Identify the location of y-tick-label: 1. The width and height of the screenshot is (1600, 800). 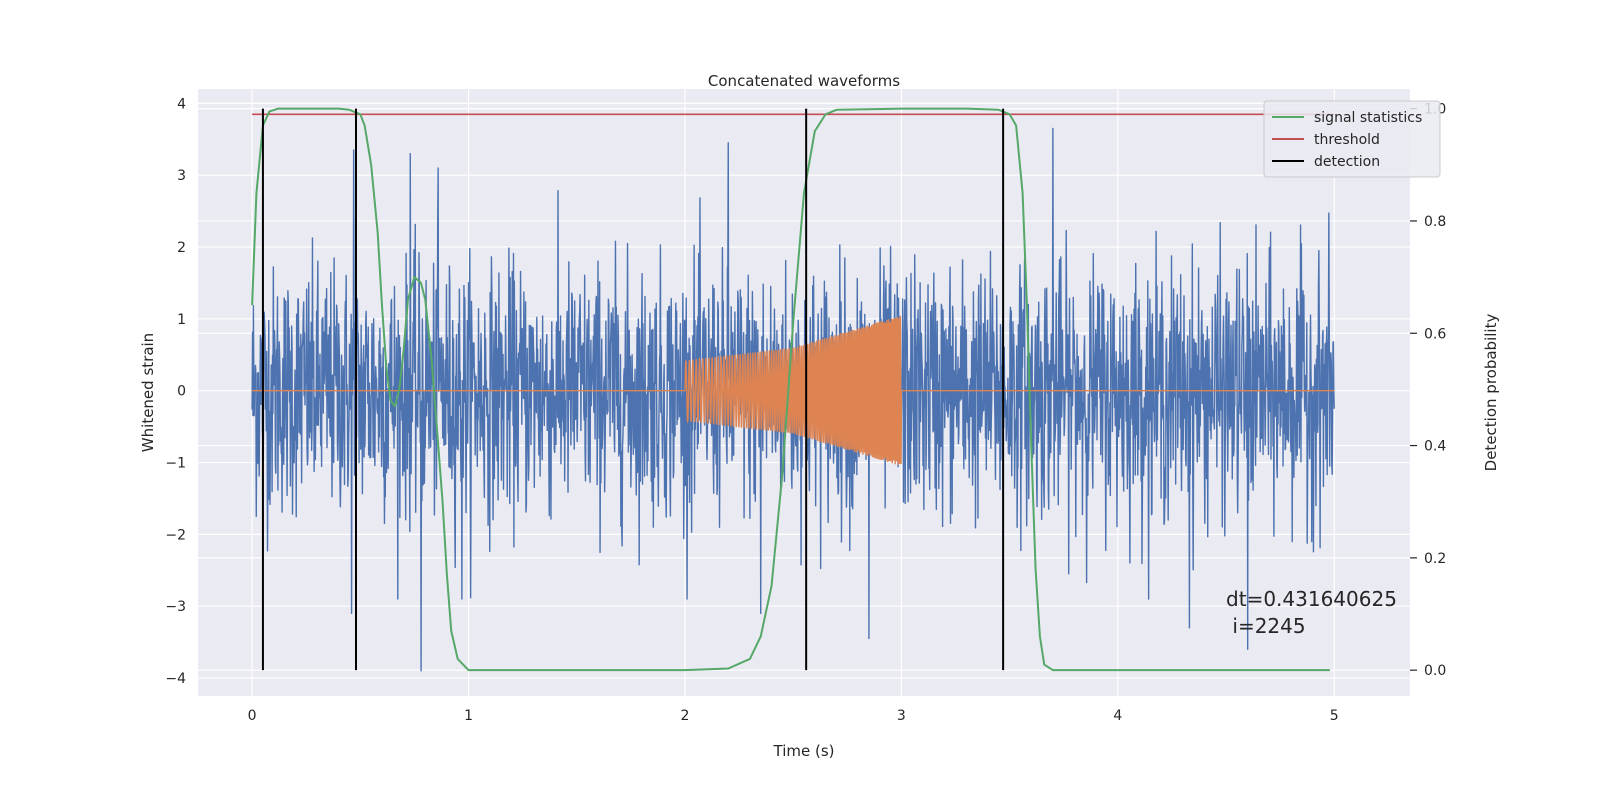
(181, 320).